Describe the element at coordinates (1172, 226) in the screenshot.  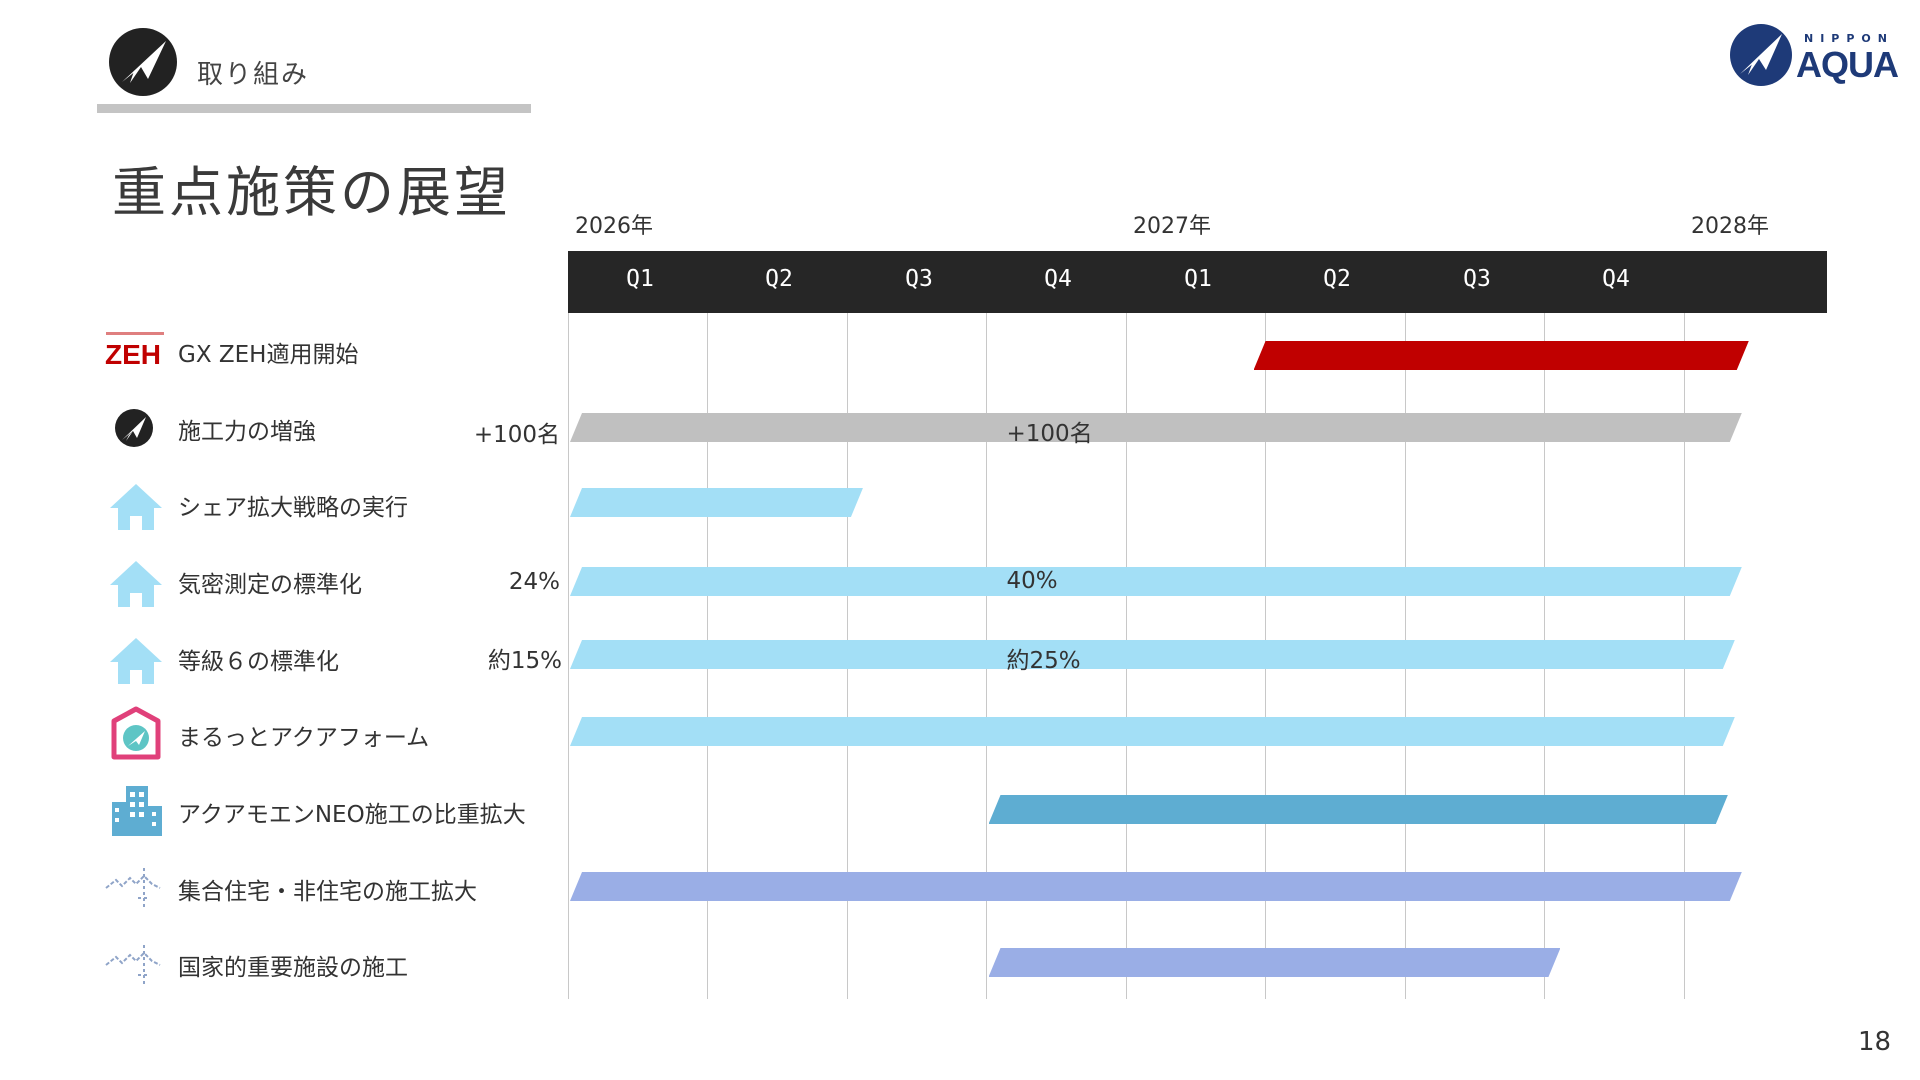
I see `year-label: 2027年` at that location.